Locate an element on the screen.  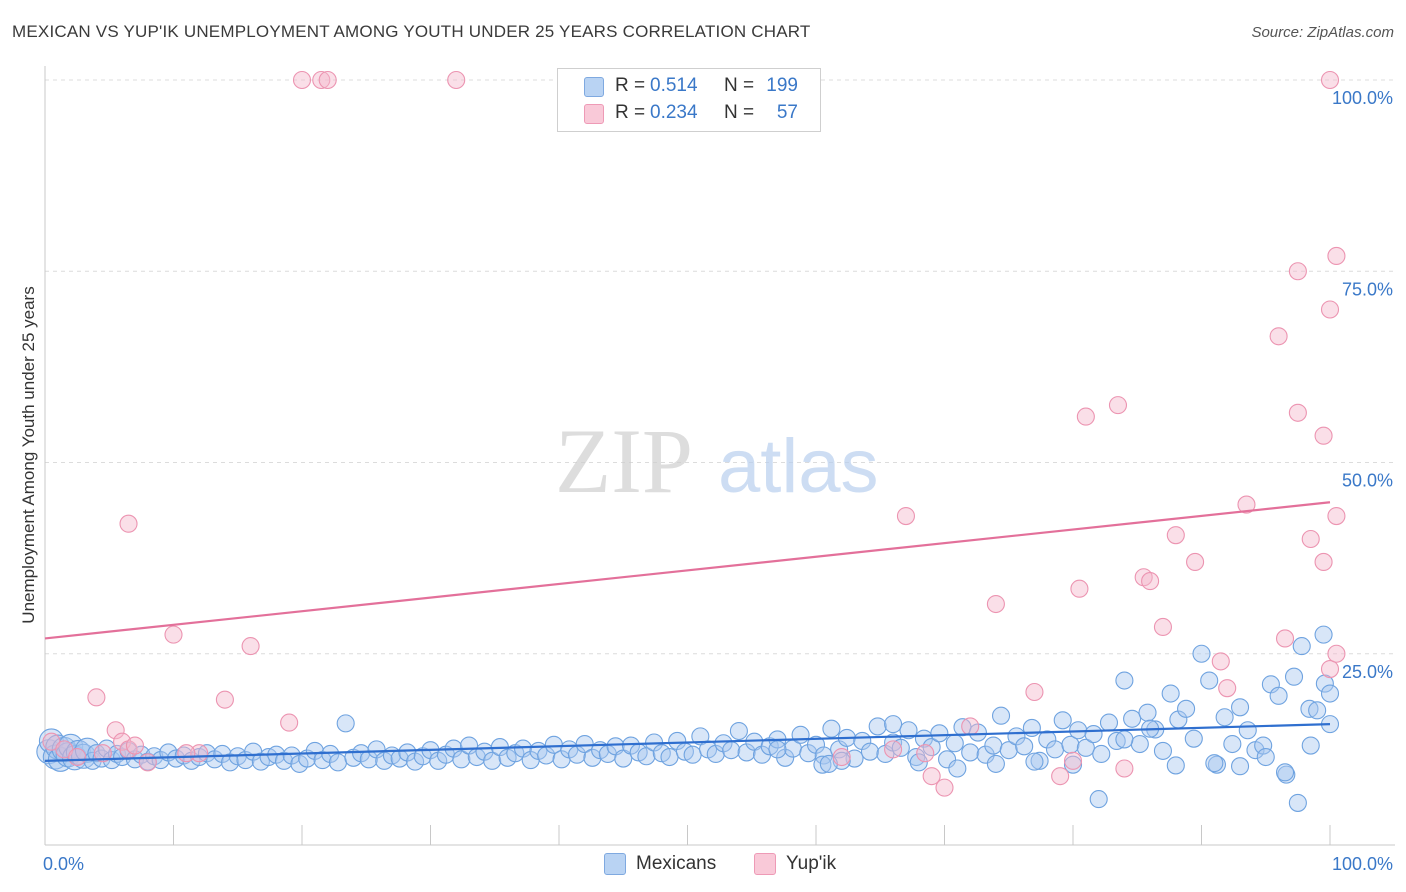
legend-r-value: 0.514 is located at coordinates (674, 85).